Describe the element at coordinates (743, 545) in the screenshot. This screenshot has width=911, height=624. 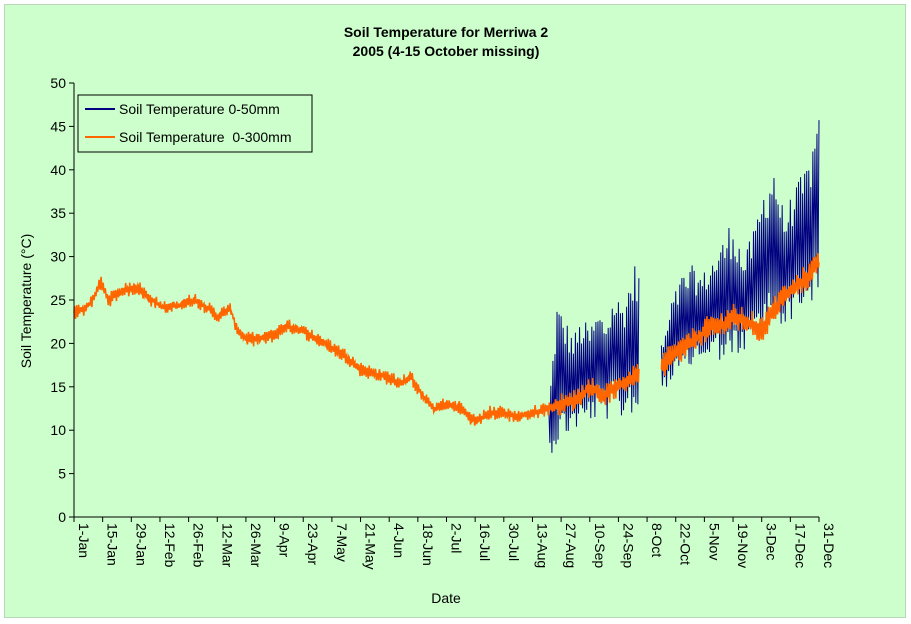
I see `x-tick-label-19-Nov: 19-Nov` at that location.